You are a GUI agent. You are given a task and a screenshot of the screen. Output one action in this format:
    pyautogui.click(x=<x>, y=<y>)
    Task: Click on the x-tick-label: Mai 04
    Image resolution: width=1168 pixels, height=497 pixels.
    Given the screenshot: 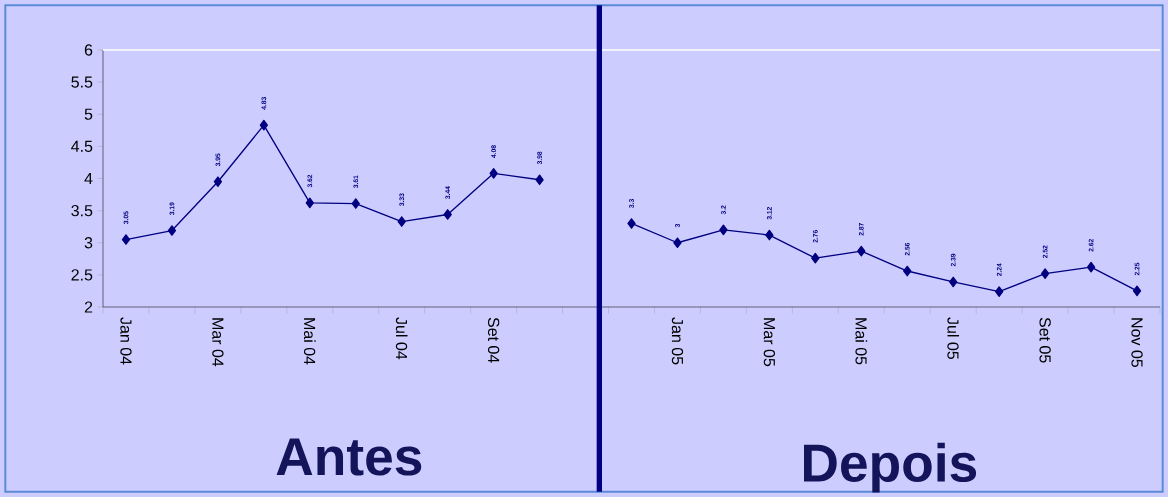 What is the action you would take?
    pyautogui.click(x=309, y=341)
    